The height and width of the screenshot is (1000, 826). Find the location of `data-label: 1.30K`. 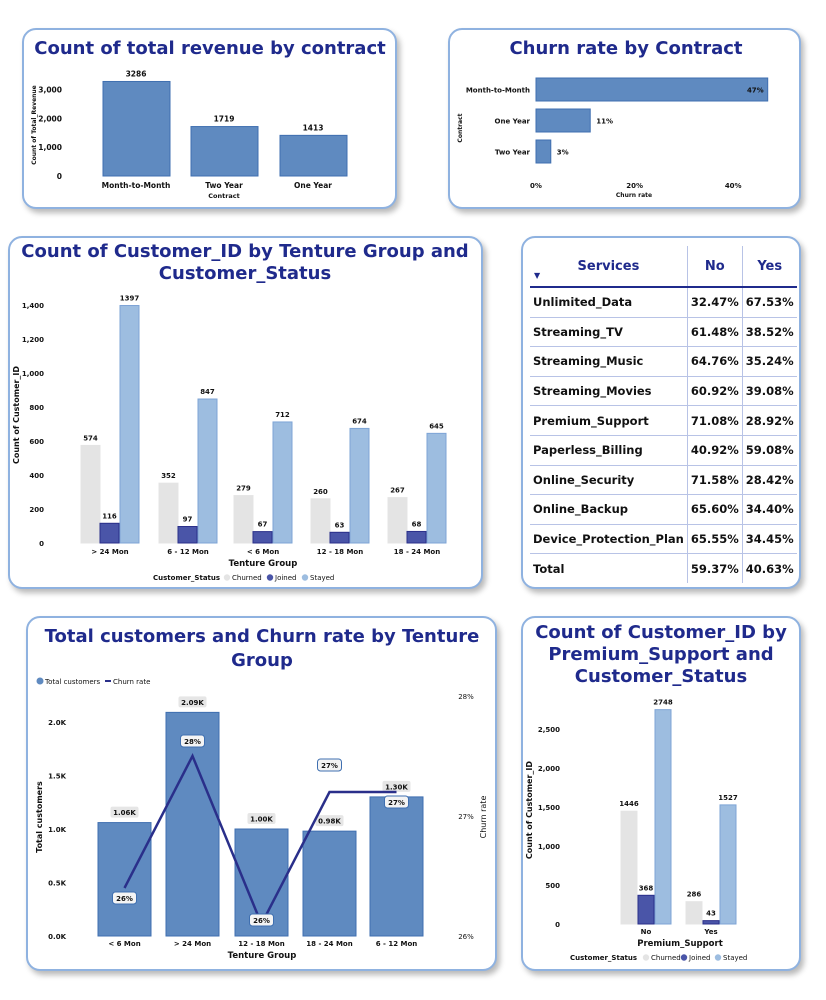

data-label: 1.30K is located at coordinates (396, 787).